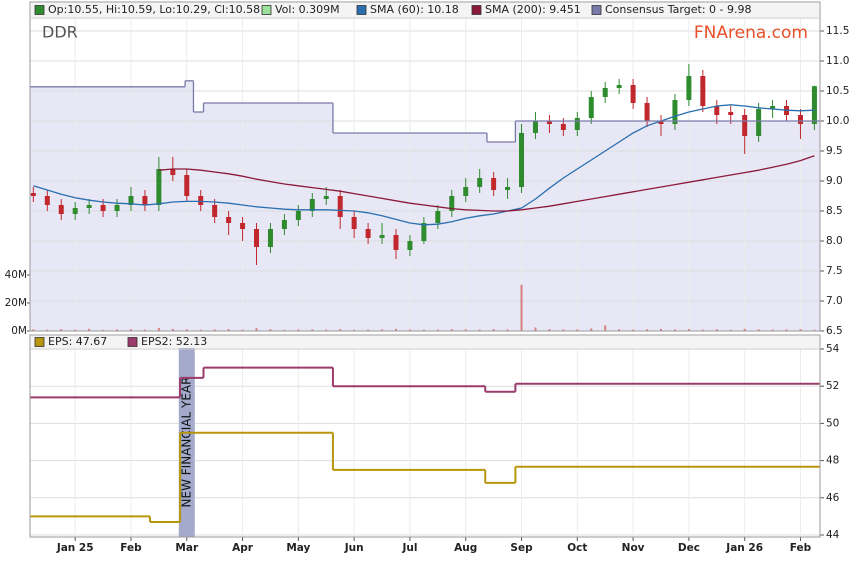 This screenshot has width=859, height=566. What do you see at coordinates (833, 498) in the screenshot?
I see `y-tick-label: 46` at bounding box center [833, 498].